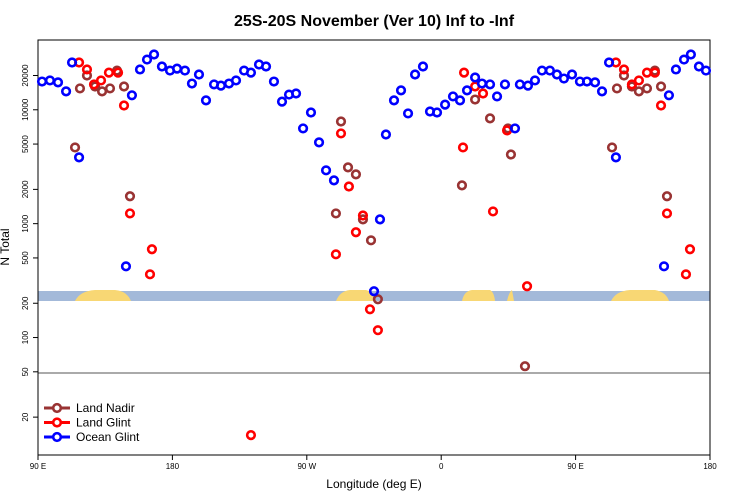  What do you see at coordinates (25, 109) in the screenshot?
I see `y-tick-label: 10000` at bounding box center [25, 109].